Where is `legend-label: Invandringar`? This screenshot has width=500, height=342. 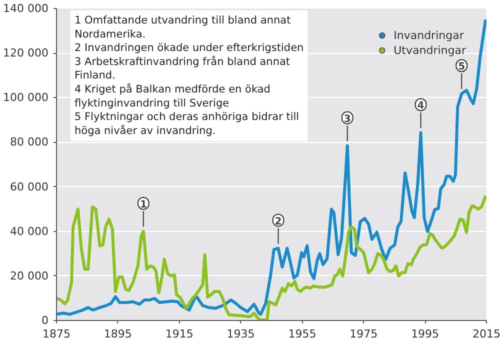
legend-label: Invandringar is located at coordinates (429, 35).